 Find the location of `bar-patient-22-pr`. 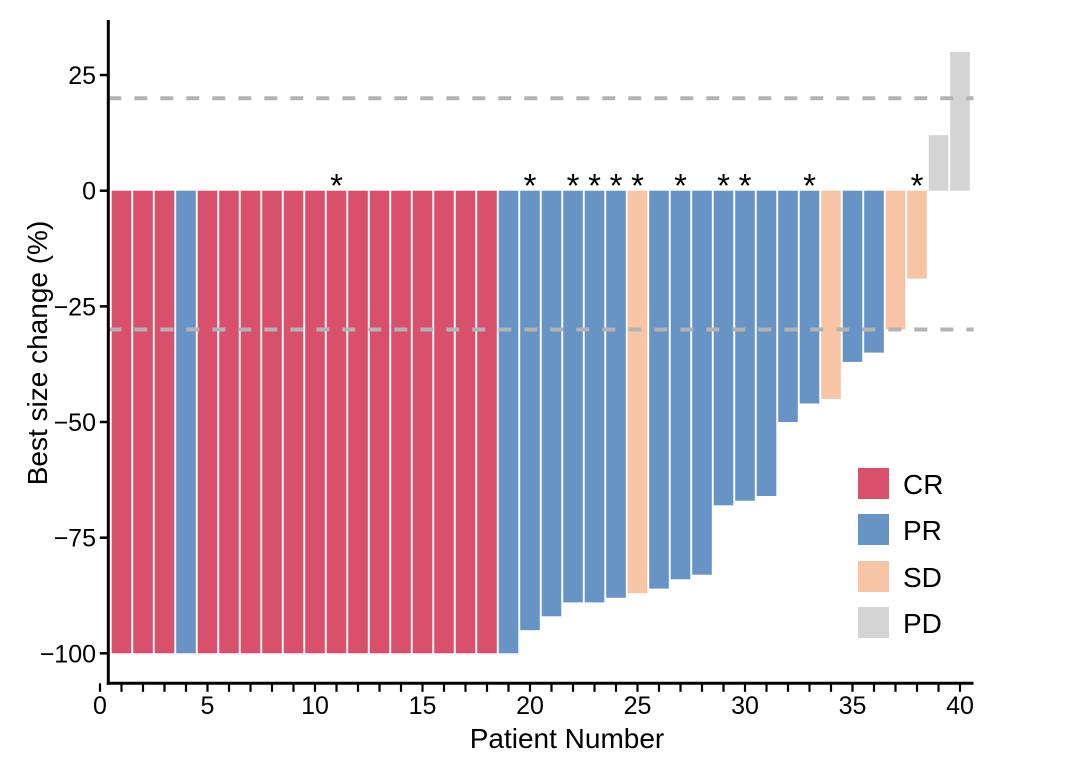

bar-patient-22-pr is located at coordinates (573, 396).